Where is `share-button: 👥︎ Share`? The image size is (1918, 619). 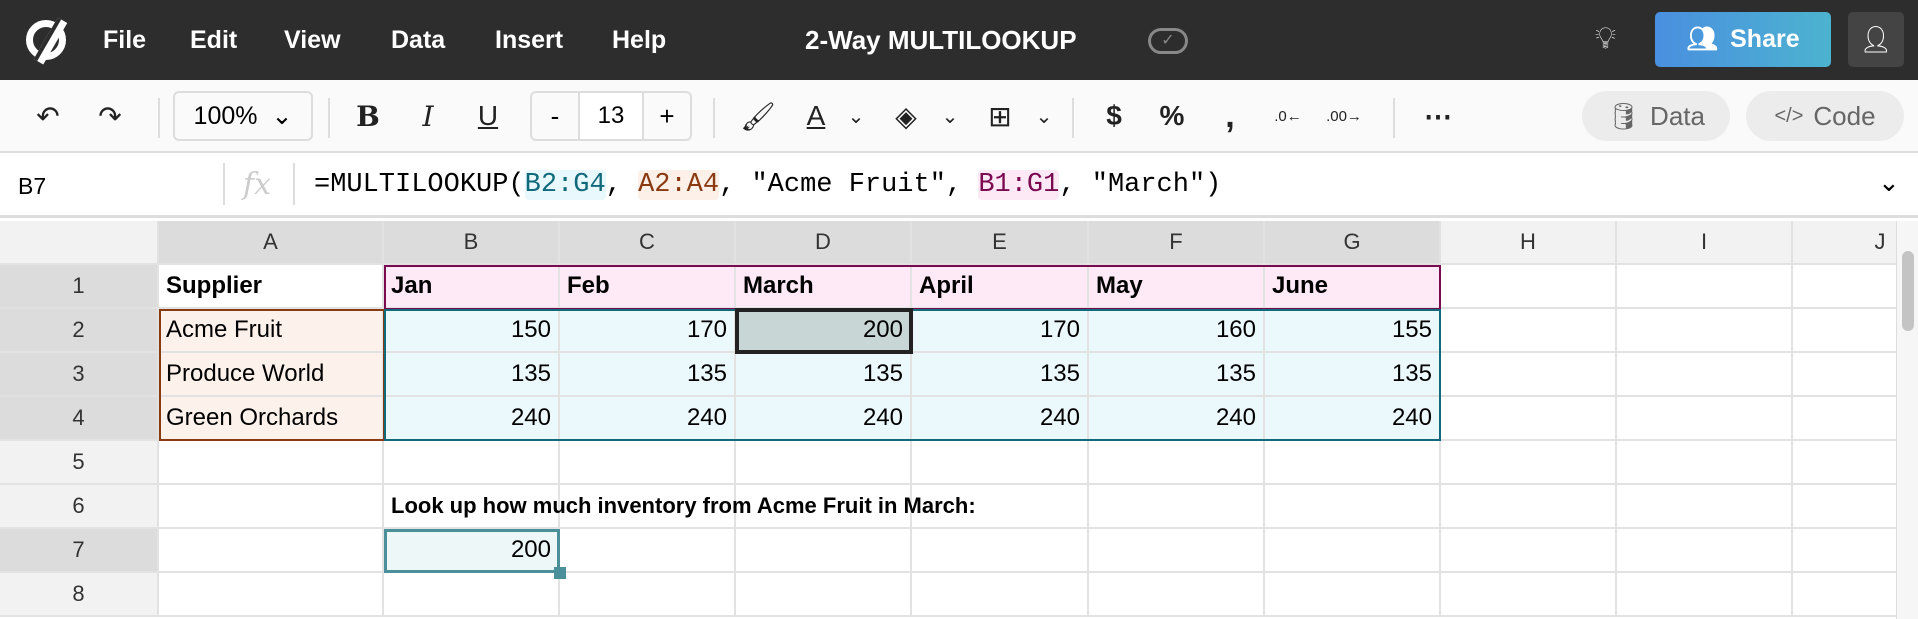
share-button: 👥︎ Share is located at coordinates (1743, 39).